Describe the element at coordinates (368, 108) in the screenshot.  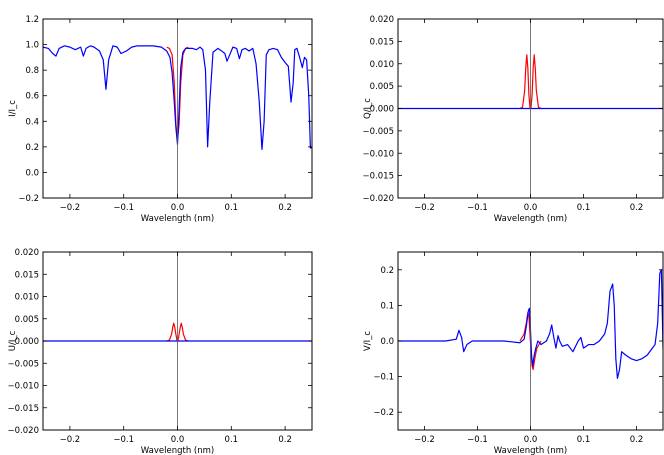
I see `y-axis-label: Q/I_c` at that location.